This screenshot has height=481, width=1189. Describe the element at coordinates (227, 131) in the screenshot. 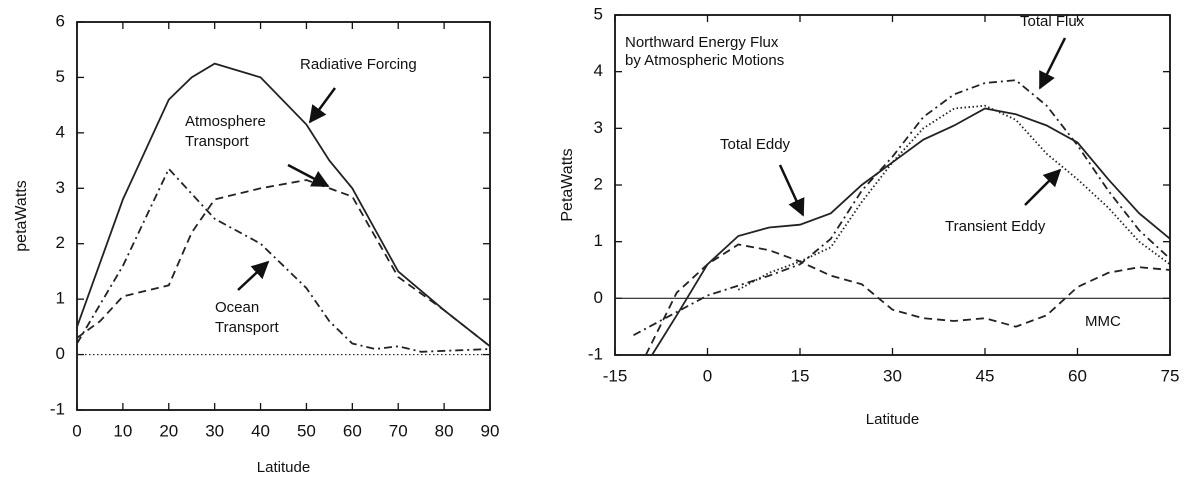

I see `series-annotation: Atmosphere Transport` at that location.